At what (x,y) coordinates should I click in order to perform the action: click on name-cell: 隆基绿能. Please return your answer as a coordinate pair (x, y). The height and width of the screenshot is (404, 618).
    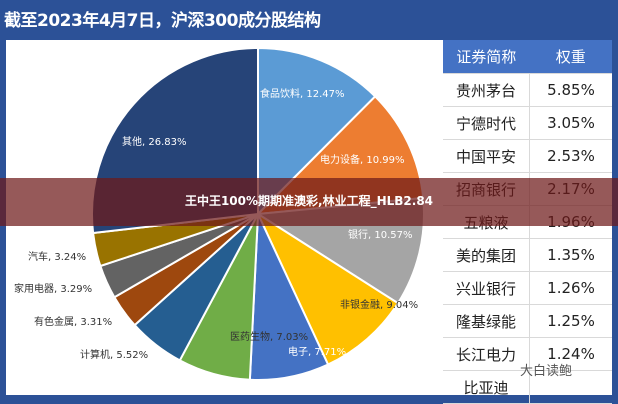
    Looking at the image, I should click on (486, 321).